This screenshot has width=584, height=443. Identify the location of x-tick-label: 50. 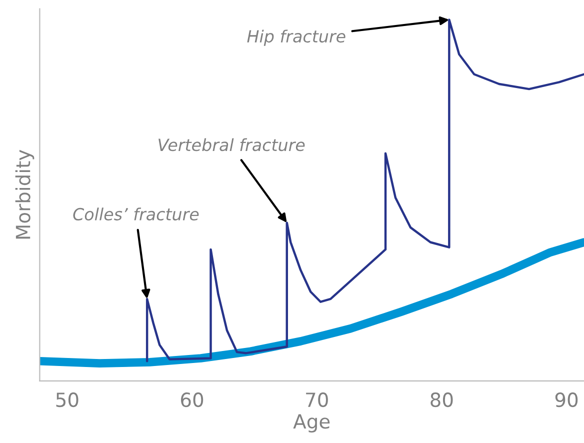
(67, 400).